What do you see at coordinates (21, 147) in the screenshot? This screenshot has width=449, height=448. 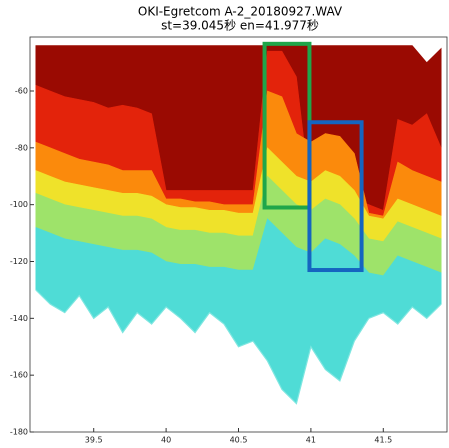 I see `y-tick-label: -80` at bounding box center [21, 147].